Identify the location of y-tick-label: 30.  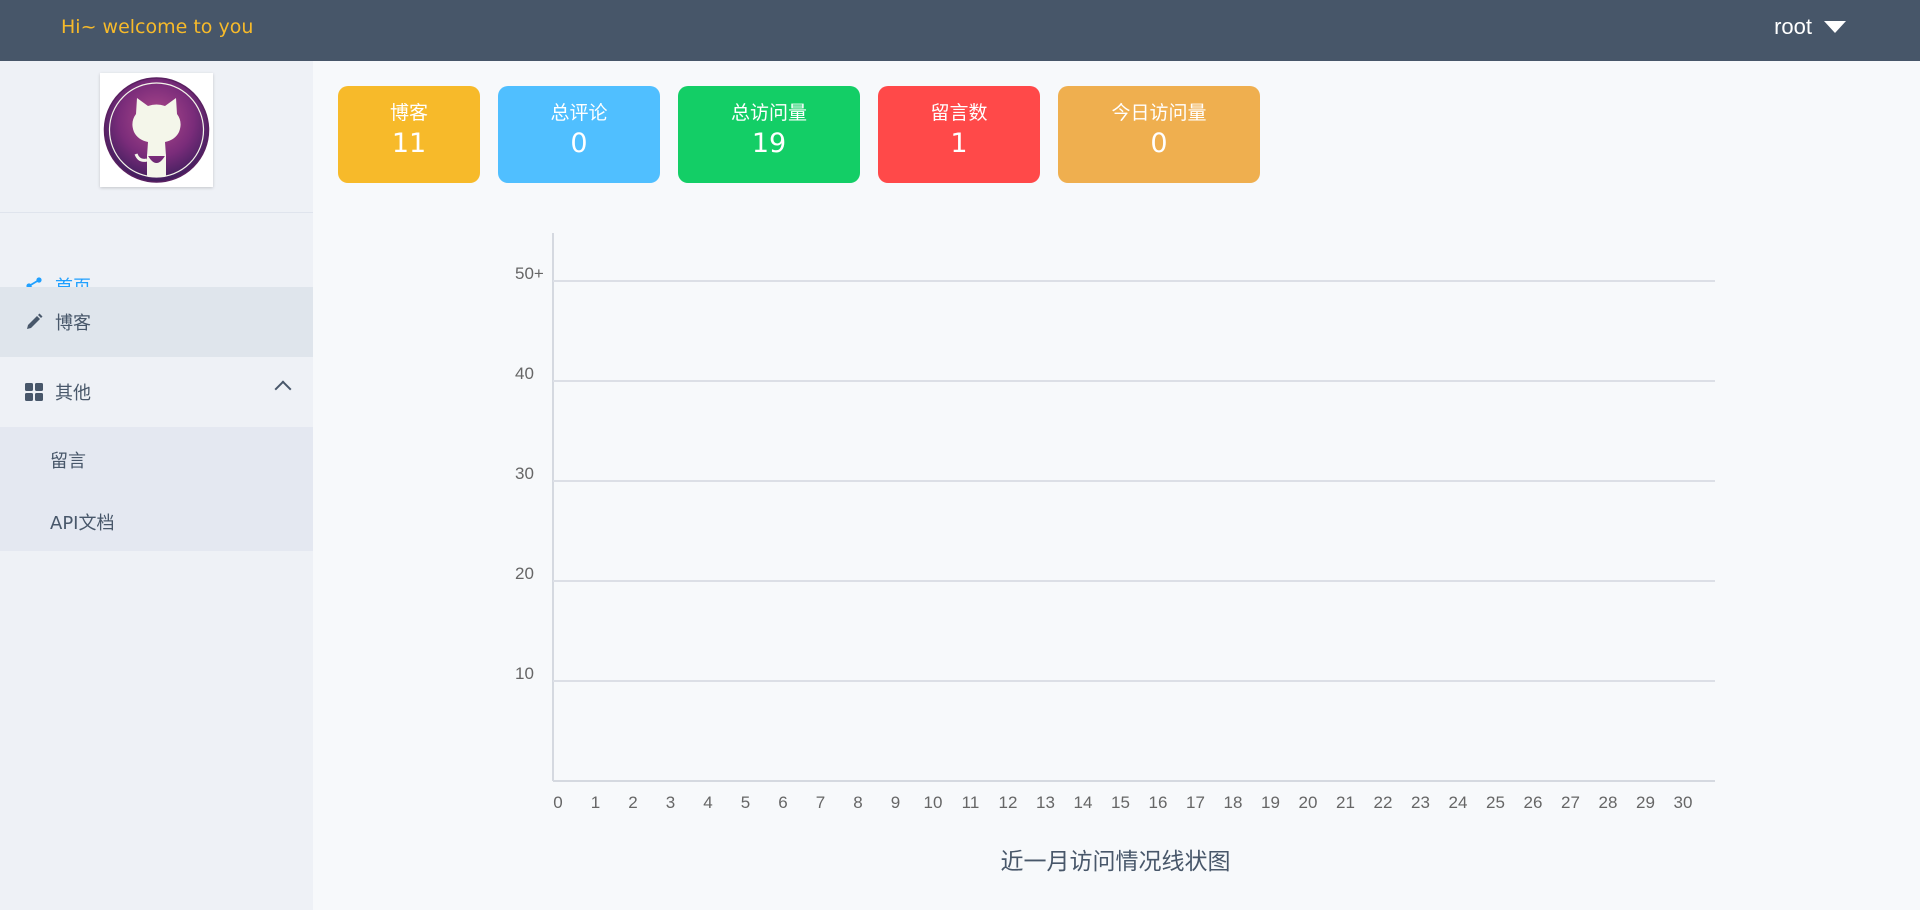
(524, 473).